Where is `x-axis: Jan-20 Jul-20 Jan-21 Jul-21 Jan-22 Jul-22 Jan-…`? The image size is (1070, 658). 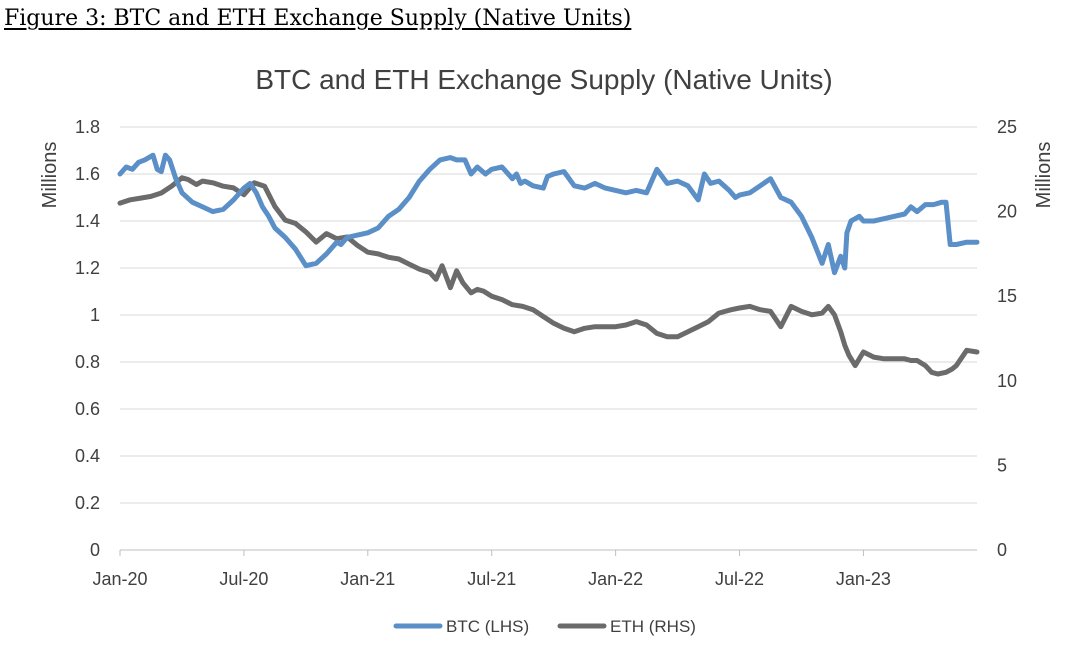
x-axis: Jan-20 Jul-20 Jan-21 Jul-21 Jan-22 Jul-22 Jan-… is located at coordinates (491, 569).